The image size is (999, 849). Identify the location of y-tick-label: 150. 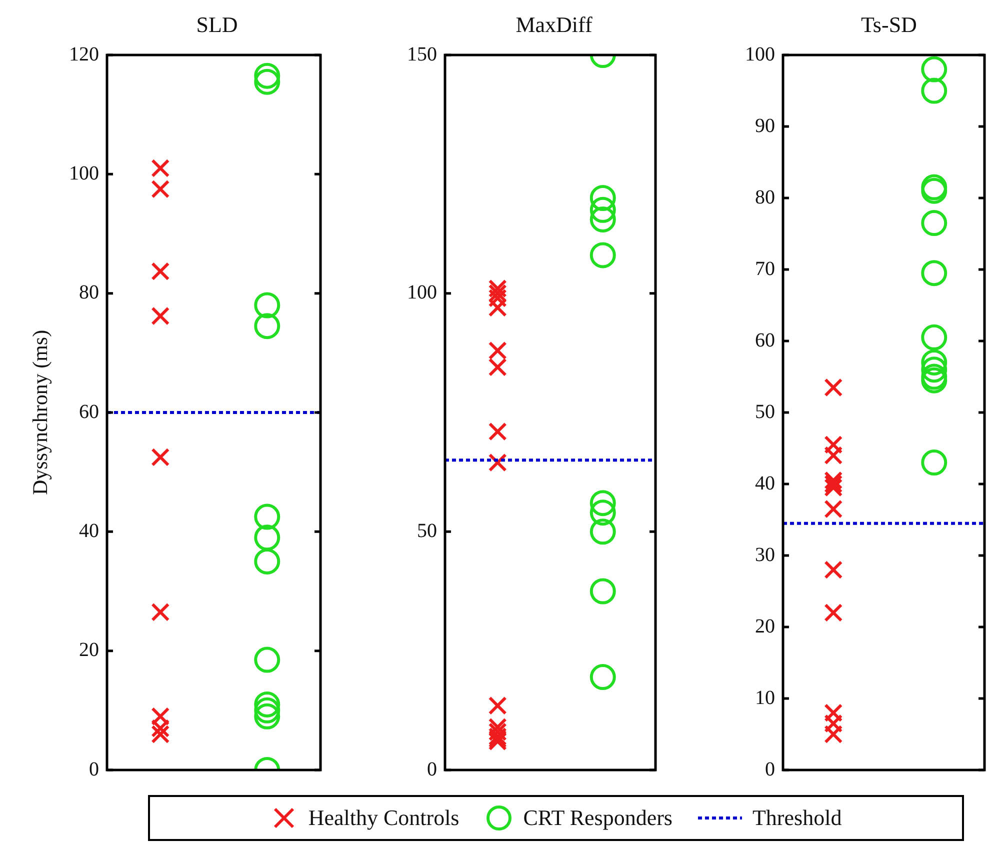
(422, 54).